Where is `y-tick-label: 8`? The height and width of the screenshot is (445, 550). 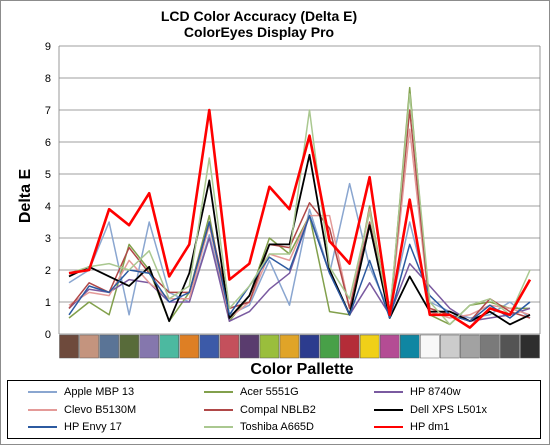 y-tick-label: 8 is located at coordinates (48, 79).